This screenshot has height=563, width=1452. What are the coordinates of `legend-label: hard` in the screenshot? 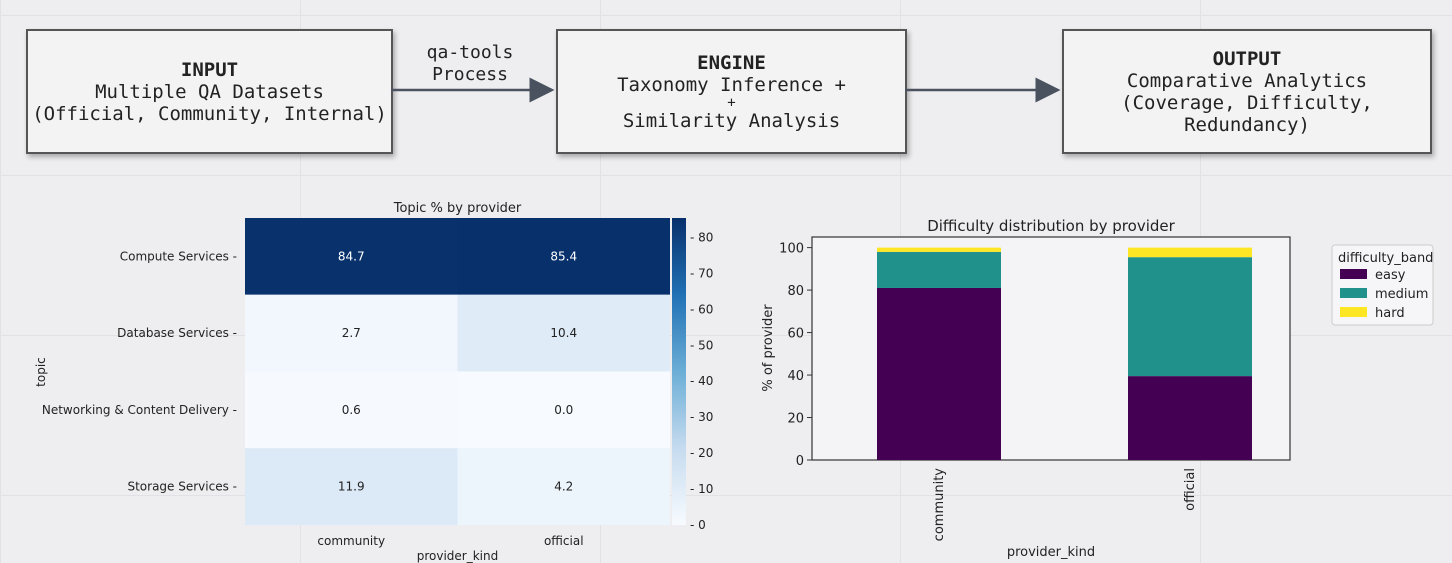 It's located at (1390, 313).